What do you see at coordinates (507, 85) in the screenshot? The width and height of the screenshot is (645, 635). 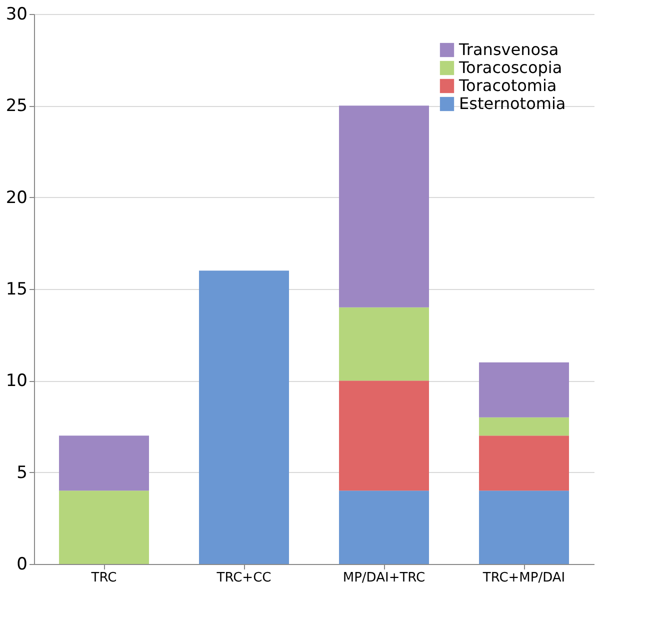 I see `legend-label: Toracotomia` at bounding box center [507, 85].